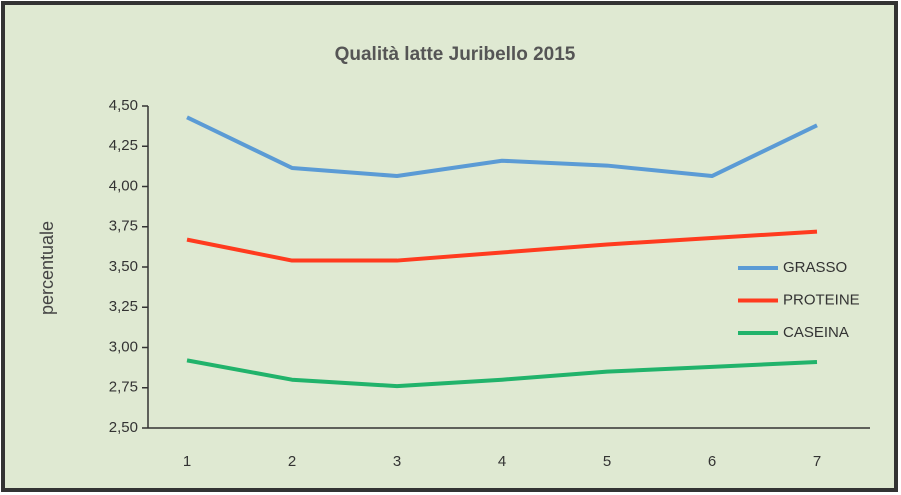 The width and height of the screenshot is (901, 495). What do you see at coordinates (123, 266) in the screenshot?
I see `y-tick-label: 3,50` at bounding box center [123, 266].